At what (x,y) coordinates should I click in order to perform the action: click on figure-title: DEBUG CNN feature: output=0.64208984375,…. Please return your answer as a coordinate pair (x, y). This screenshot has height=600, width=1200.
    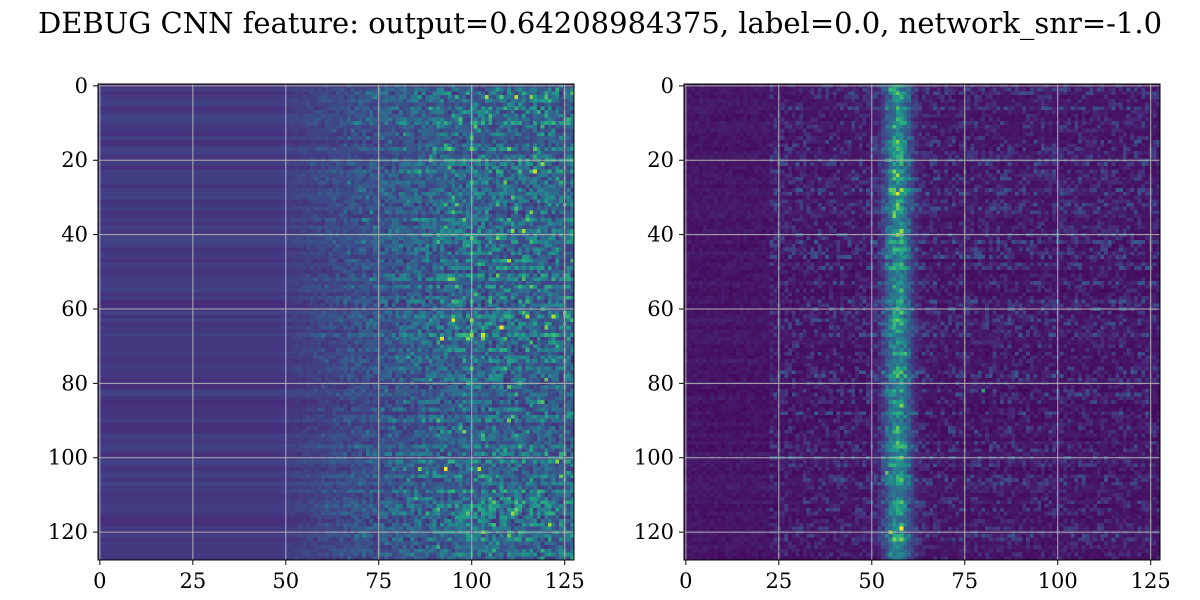
    Looking at the image, I should click on (600, 23).